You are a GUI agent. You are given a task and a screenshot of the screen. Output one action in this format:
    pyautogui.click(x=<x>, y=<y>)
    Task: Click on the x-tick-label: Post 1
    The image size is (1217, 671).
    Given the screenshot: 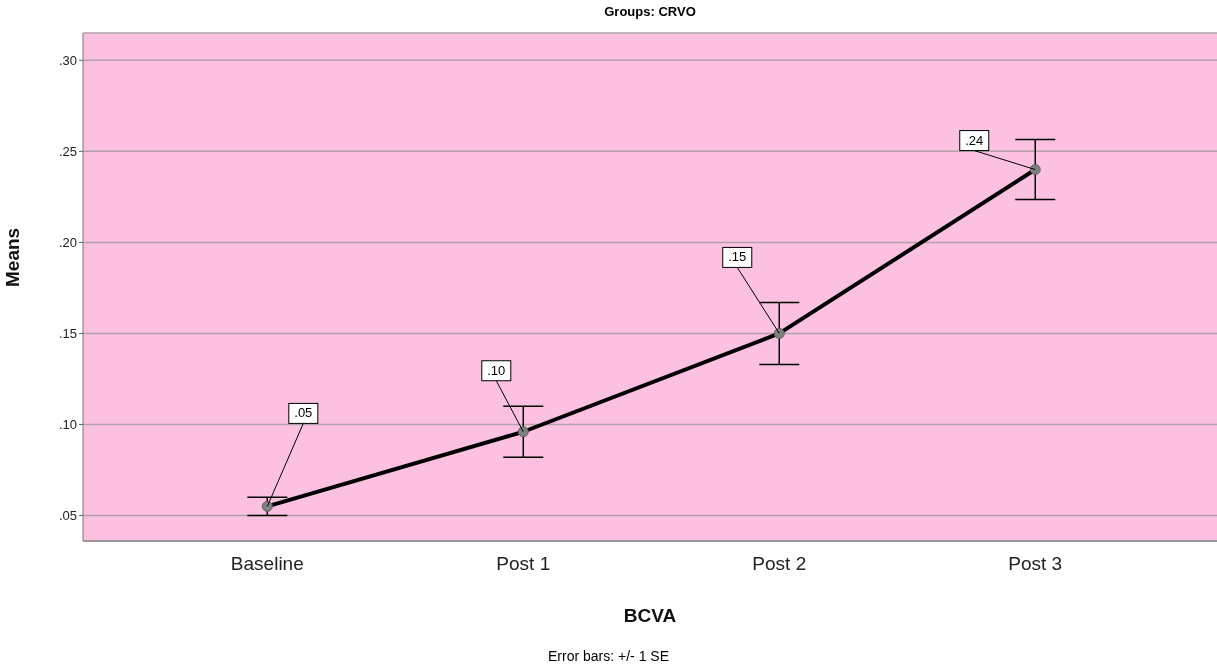 What is the action you would take?
    pyautogui.click(x=523, y=564)
    